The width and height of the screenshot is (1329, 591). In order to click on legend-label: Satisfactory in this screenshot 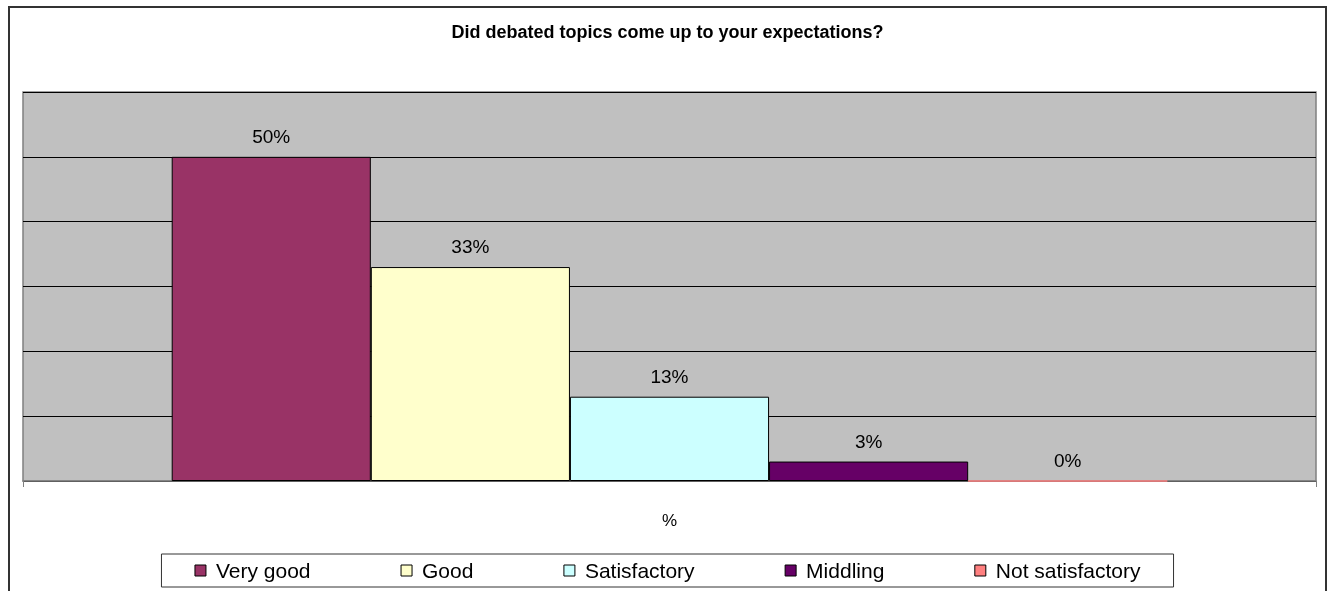, I will do `click(640, 570)`.